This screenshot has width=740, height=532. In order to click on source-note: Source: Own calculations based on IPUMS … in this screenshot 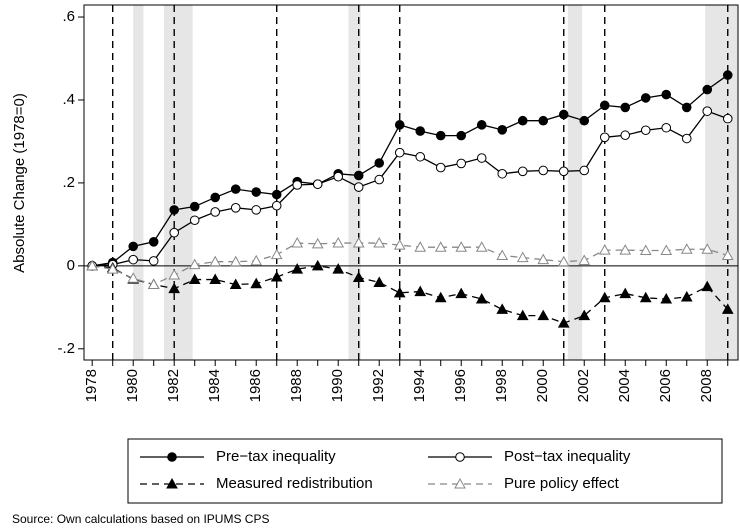, I will do `click(140, 519)`.